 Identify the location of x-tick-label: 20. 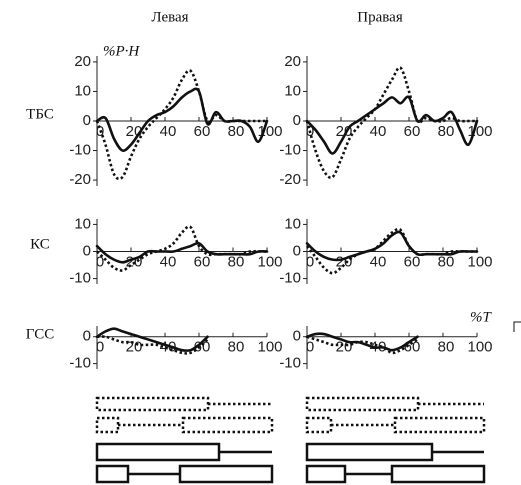
(134, 347).